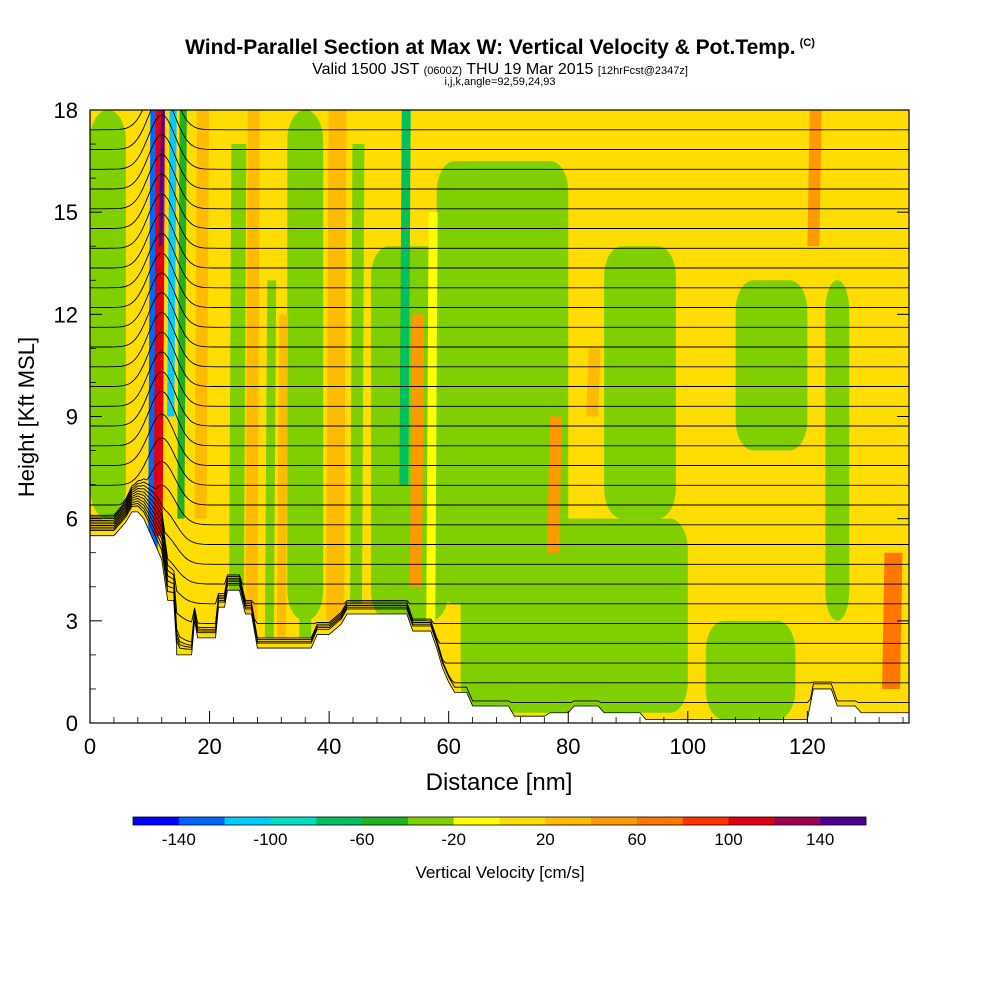 The width and height of the screenshot is (1000, 1000). What do you see at coordinates (642, 71) in the screenshot?
I see `subtitle-forecast: [12hrFcst@2347z]` at bounding box center [642, 71].